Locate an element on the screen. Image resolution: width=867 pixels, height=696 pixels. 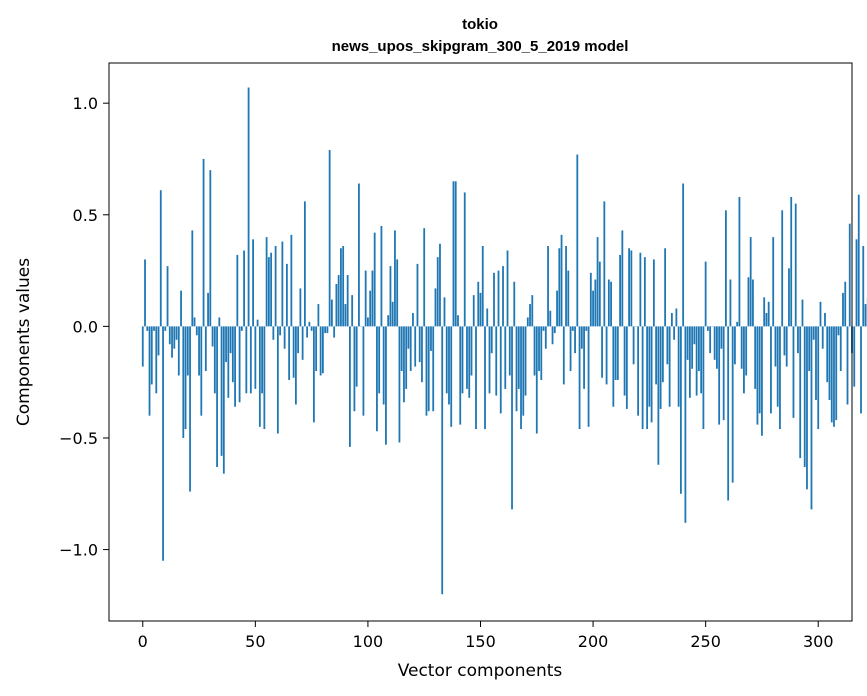
chart-title-line2: news_upos_skipgram_300_5_2019 model is located at coordinates (480, 46).